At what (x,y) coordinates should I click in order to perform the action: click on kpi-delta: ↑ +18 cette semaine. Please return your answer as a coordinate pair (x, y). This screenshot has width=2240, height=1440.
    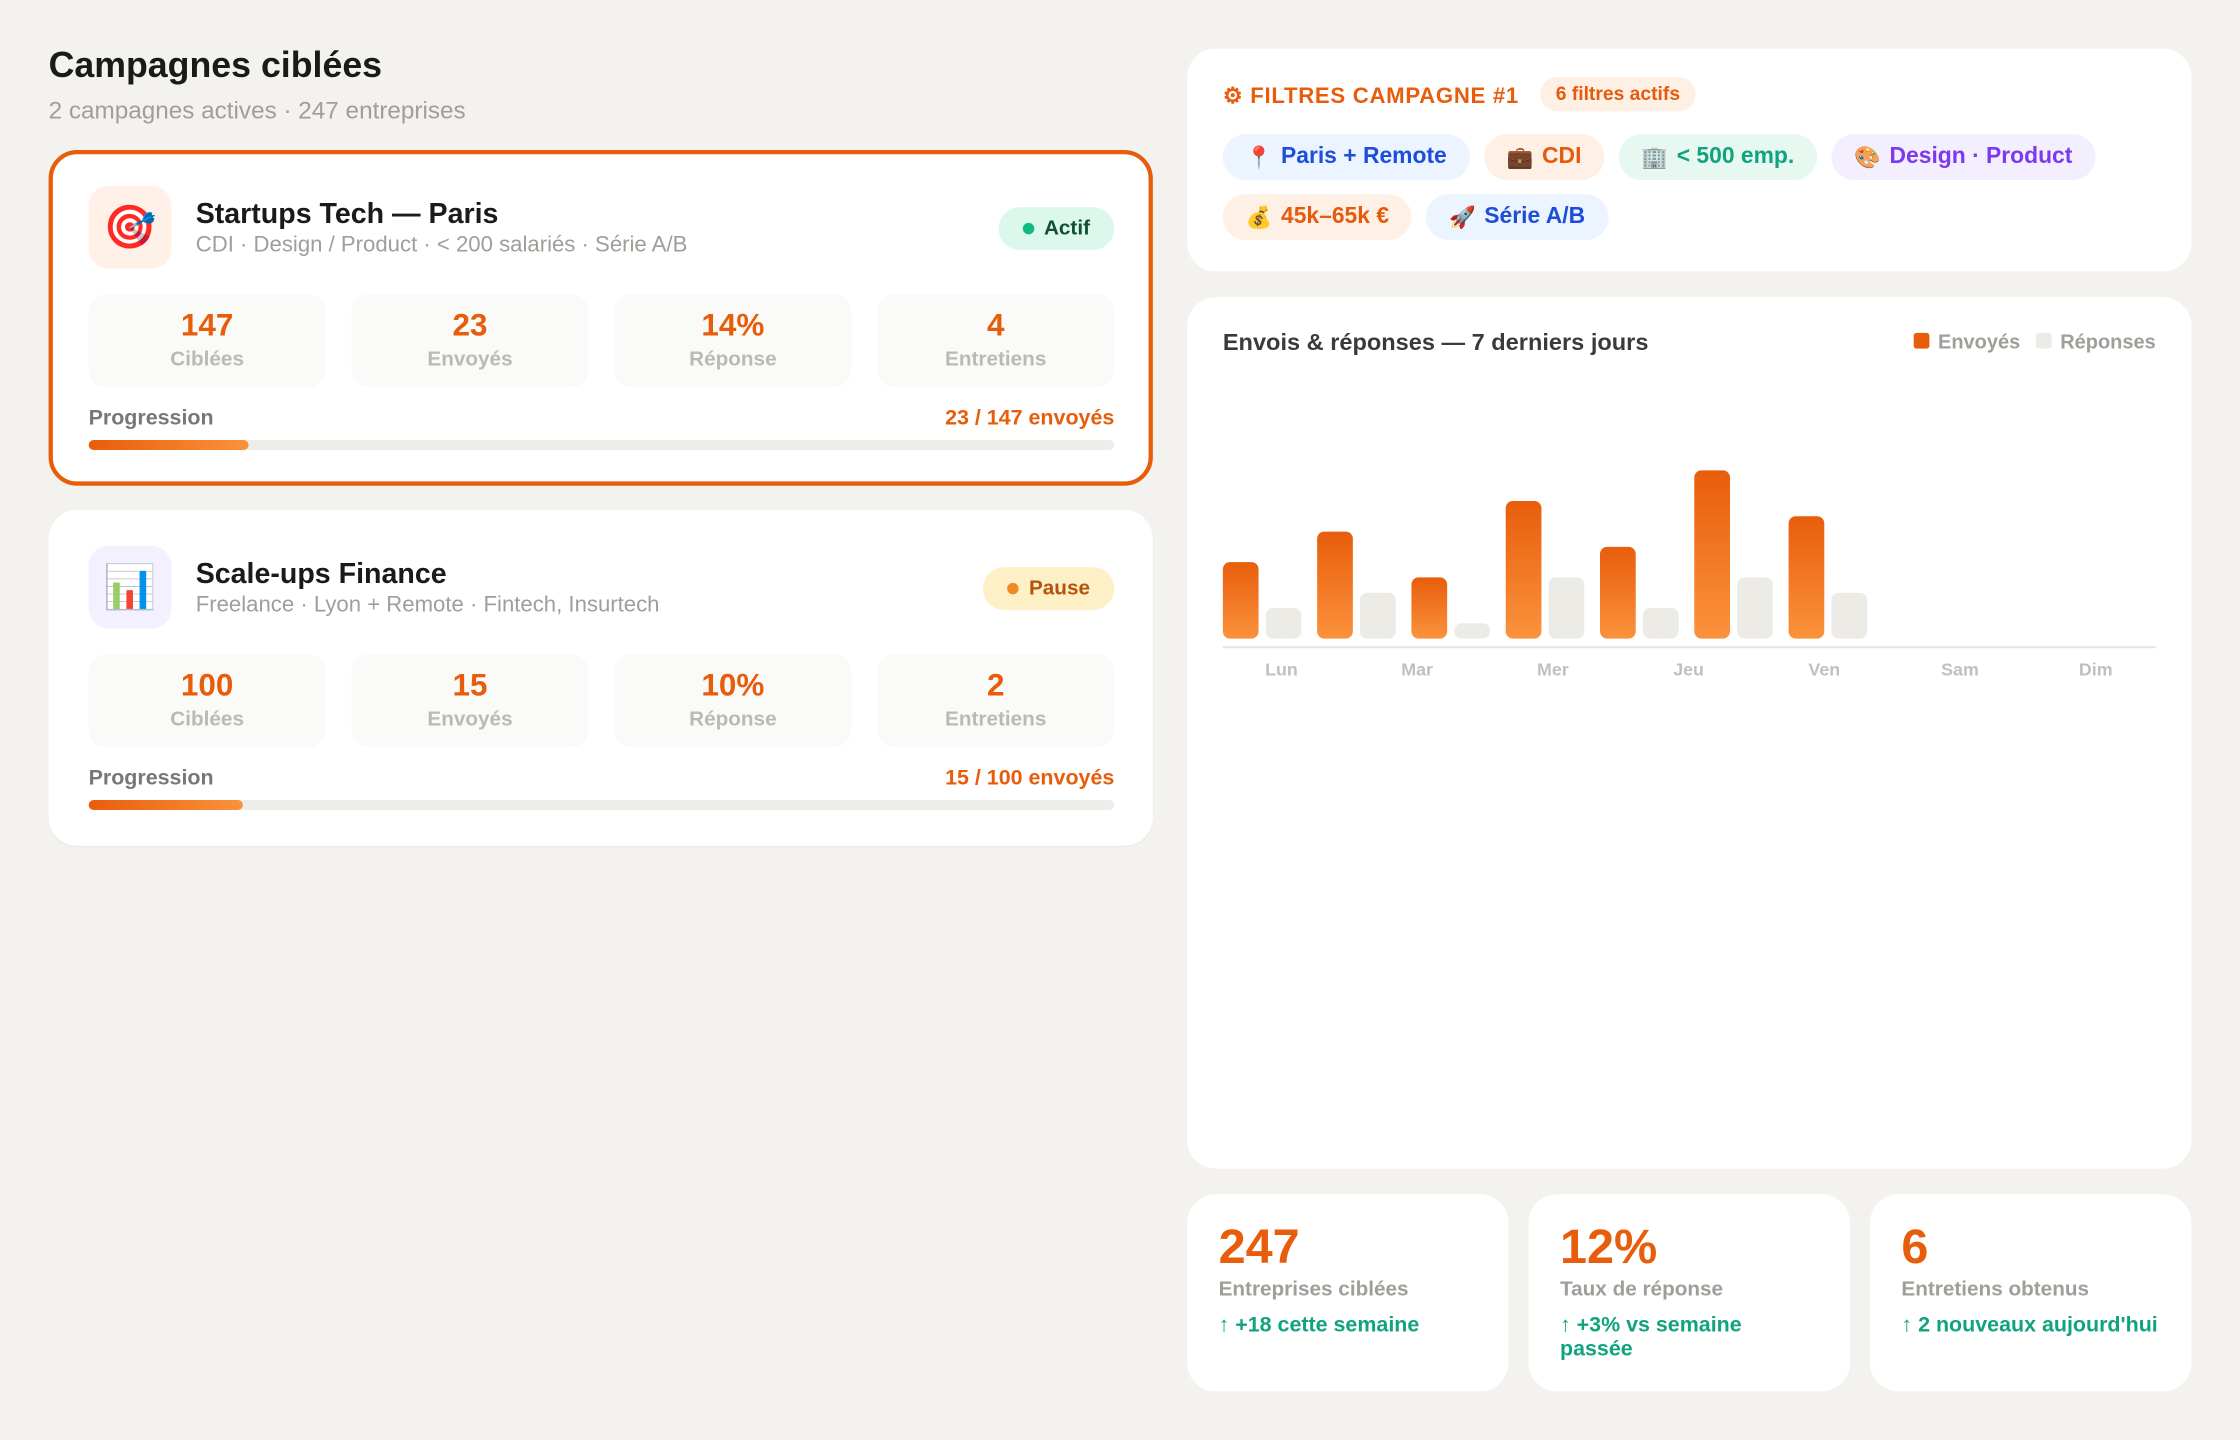
    Looking at the image, I should click on (1319, 1325).